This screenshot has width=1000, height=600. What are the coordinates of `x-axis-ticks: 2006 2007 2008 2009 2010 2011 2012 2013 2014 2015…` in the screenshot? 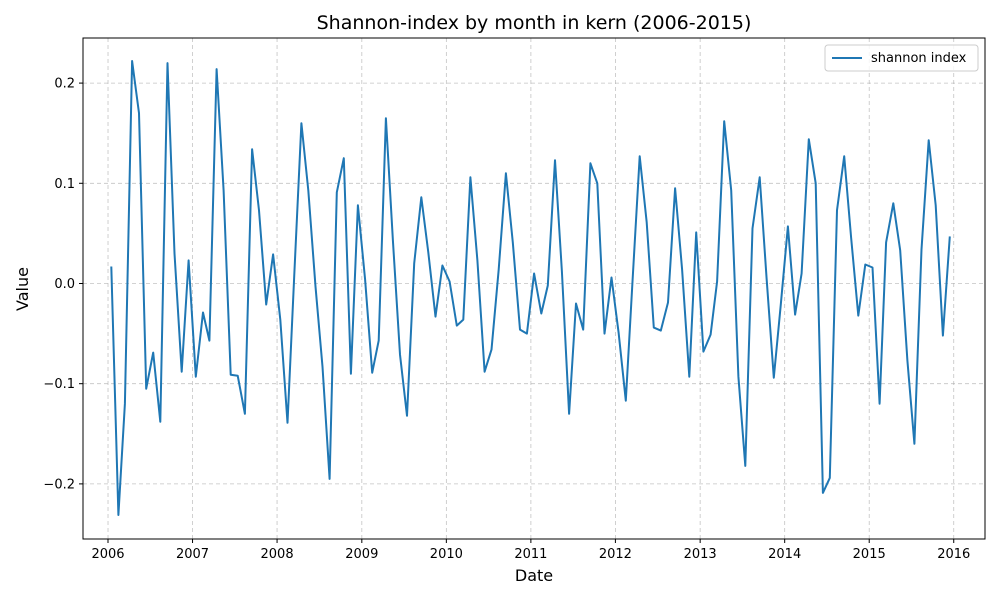 It's located at (530, 550).